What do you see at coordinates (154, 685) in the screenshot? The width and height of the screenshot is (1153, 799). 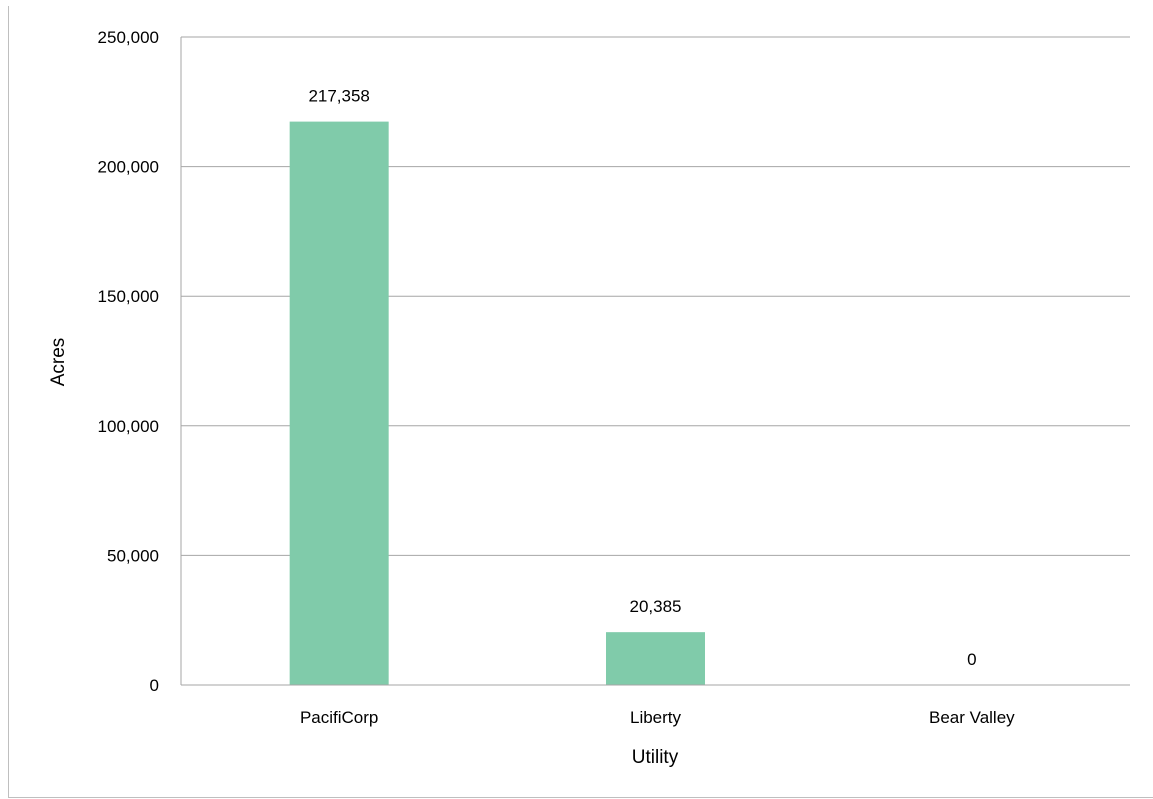 I see `y-tick-label: 0` at bounding box center [154, 685].